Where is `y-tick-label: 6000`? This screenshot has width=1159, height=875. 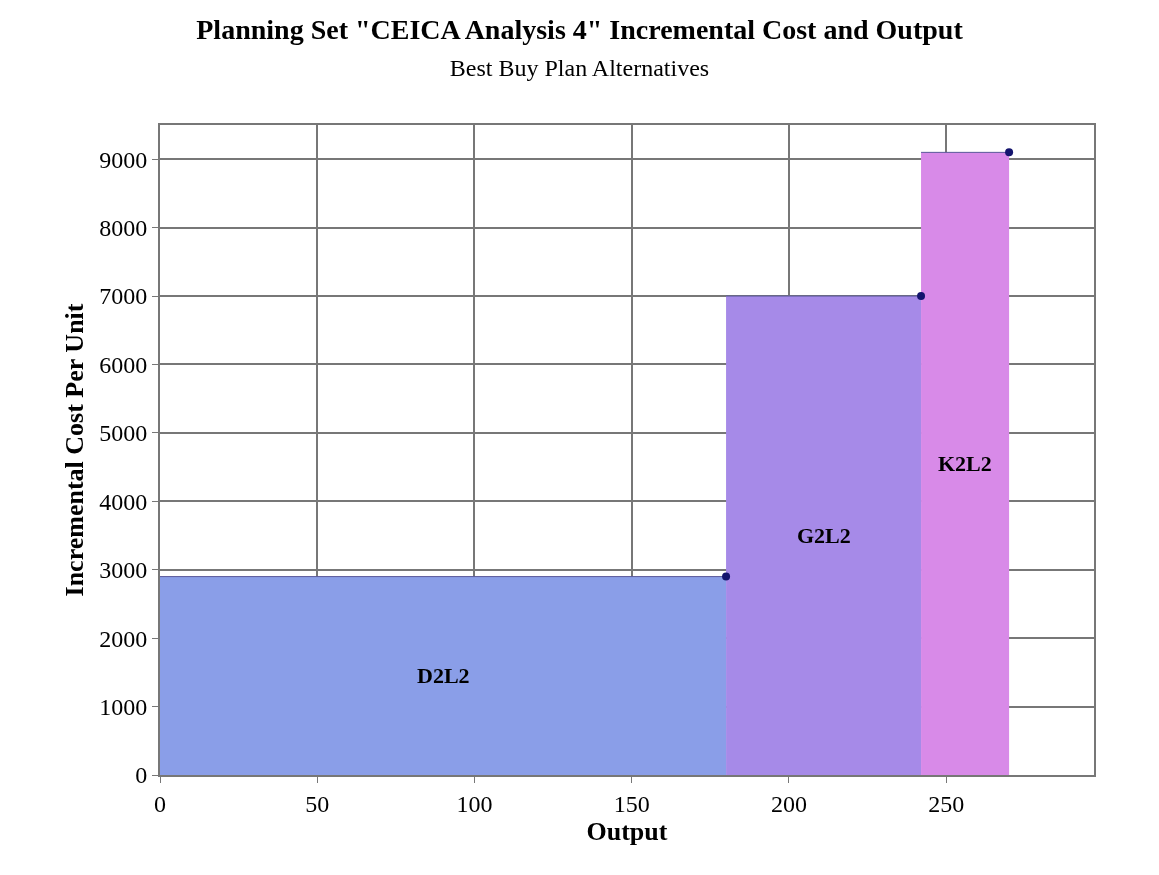
y-tick-label: 6000 is located at coordinates (123, 364).